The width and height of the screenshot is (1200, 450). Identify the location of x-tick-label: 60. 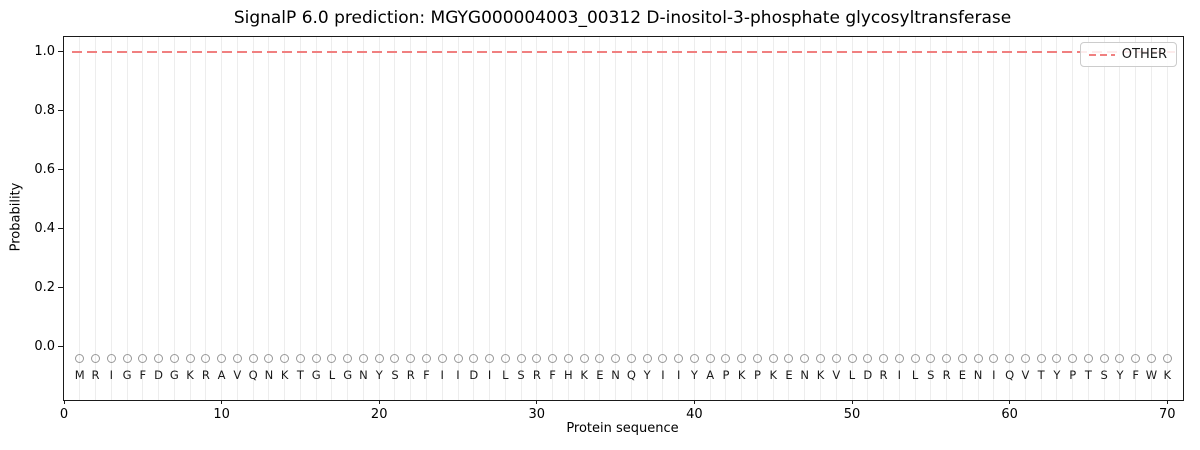
(1009, 414).